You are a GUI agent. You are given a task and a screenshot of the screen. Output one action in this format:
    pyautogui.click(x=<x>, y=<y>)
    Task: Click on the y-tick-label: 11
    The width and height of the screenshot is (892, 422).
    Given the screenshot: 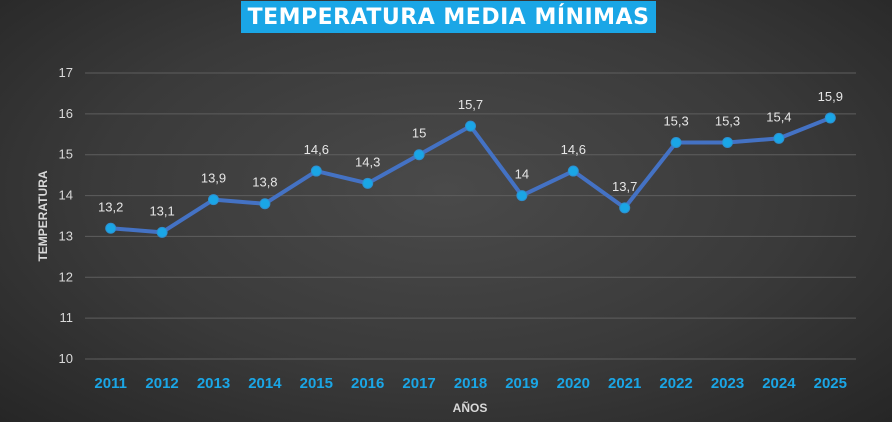 What is the action you would take?
    pyautogui.click(x=67, y=317)
    